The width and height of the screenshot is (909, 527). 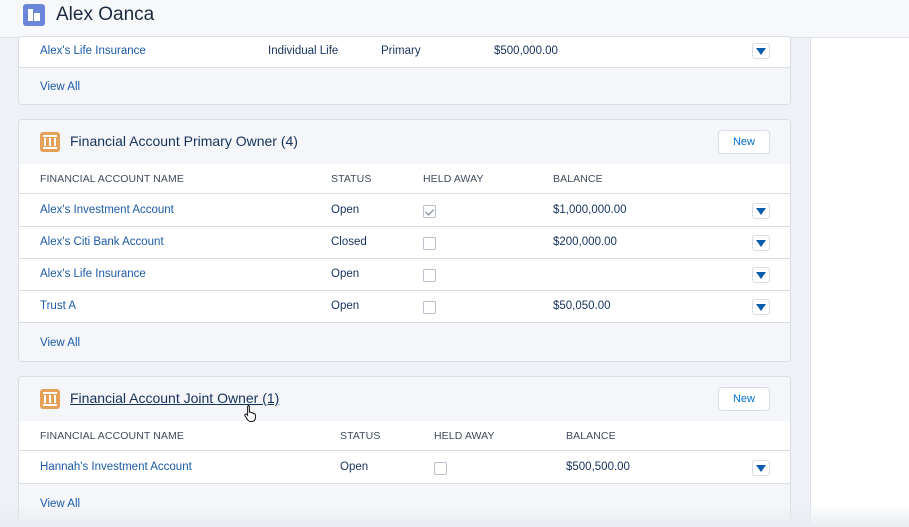 I want to click on balance-cell: $50,050.00, so click(x=582, y=306).